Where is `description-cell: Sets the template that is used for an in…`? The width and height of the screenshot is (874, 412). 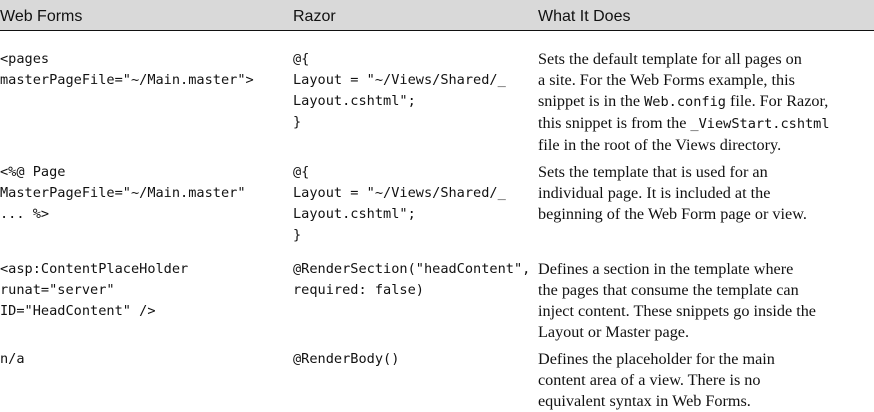
description-cell: Sets the template that is used for an in… is located at coordinates (672, 193).